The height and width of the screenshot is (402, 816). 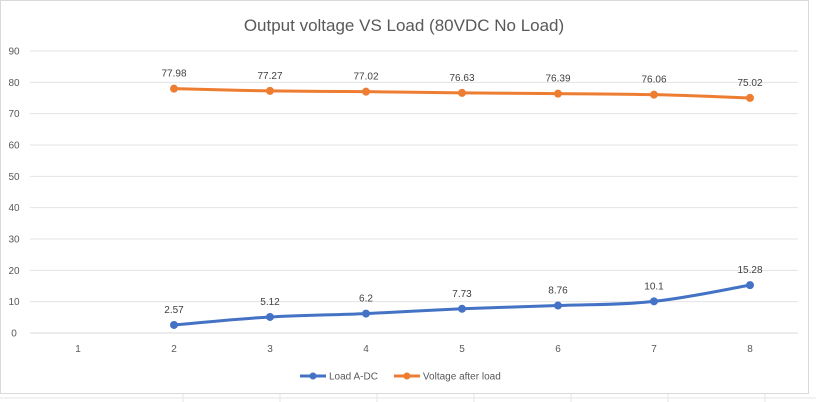 I want to click on data-label: 15.28, so click(x=749, y=270).